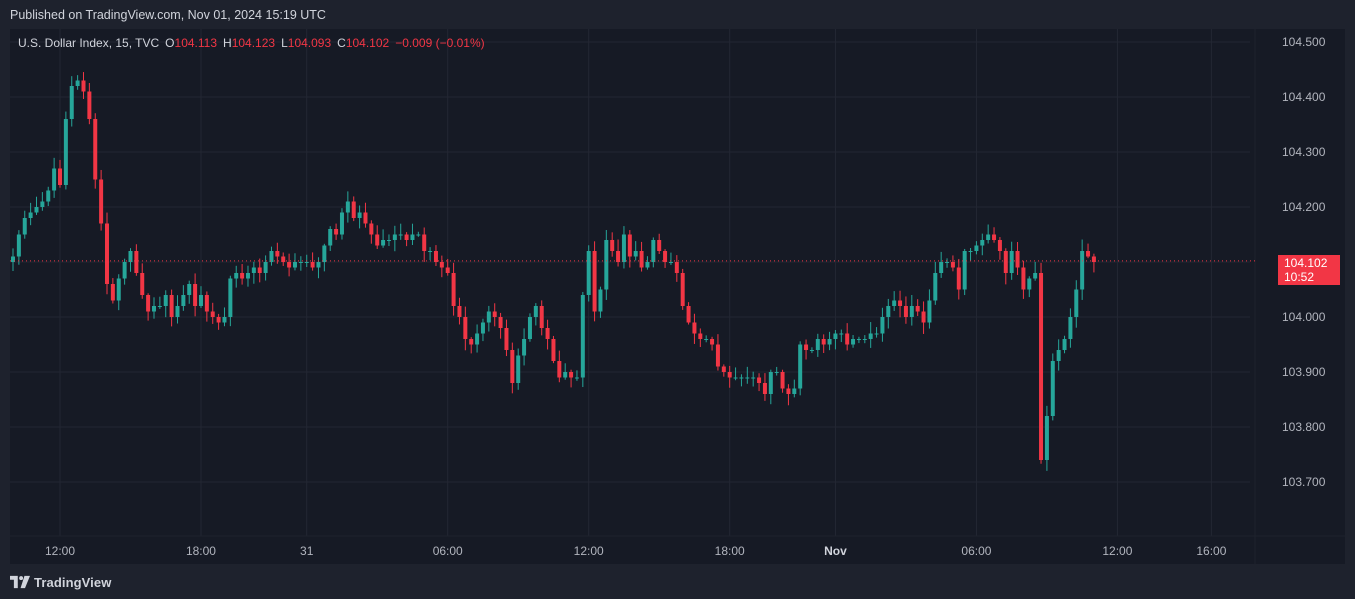 The image size is (1355, 599). What do you see at coordinates (1304, 372) in the screenshot?
I see `price-tick-label: 103.900` at bounding box center [1304, 372].